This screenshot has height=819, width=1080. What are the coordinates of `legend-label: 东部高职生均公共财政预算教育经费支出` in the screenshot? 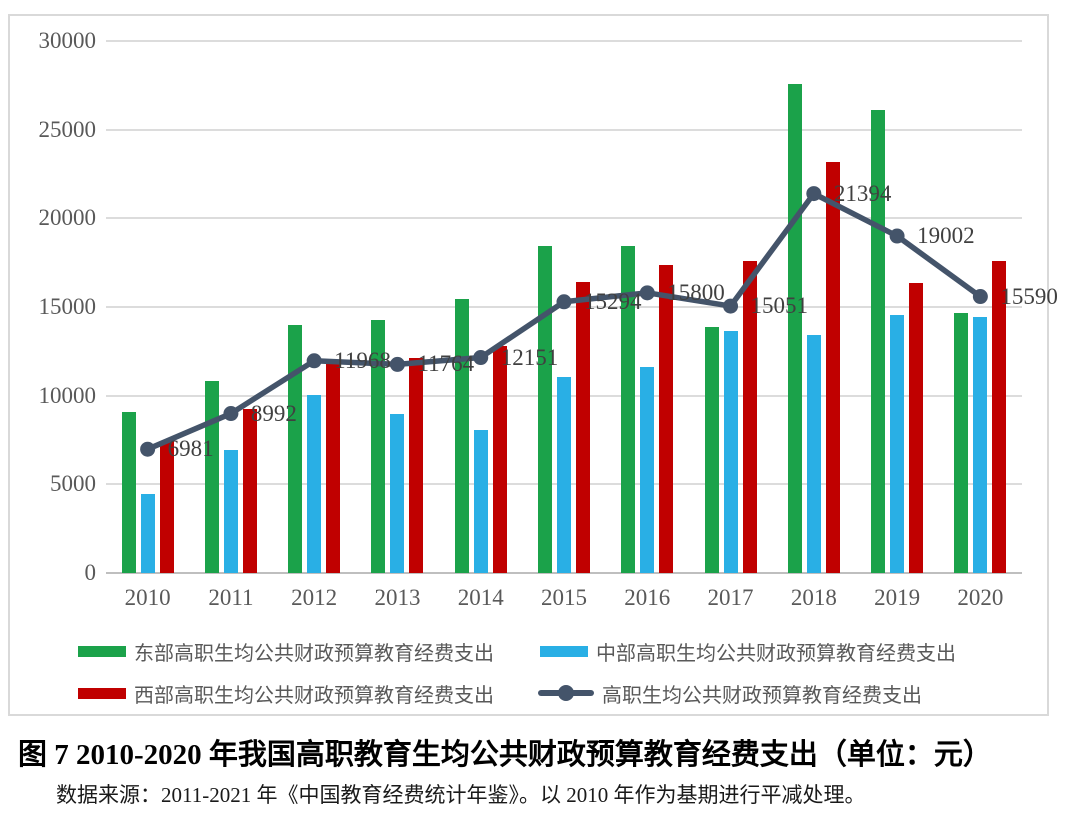 It's located at (314, 653).